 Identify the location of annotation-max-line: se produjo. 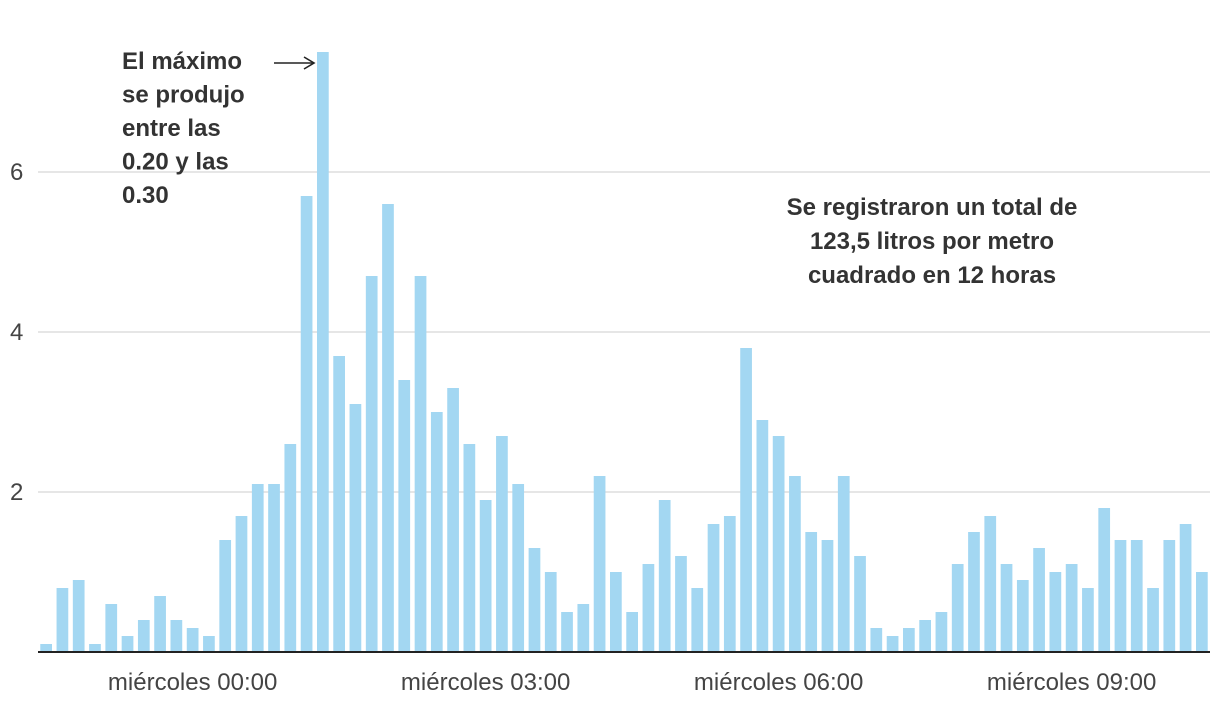
(183, 95).